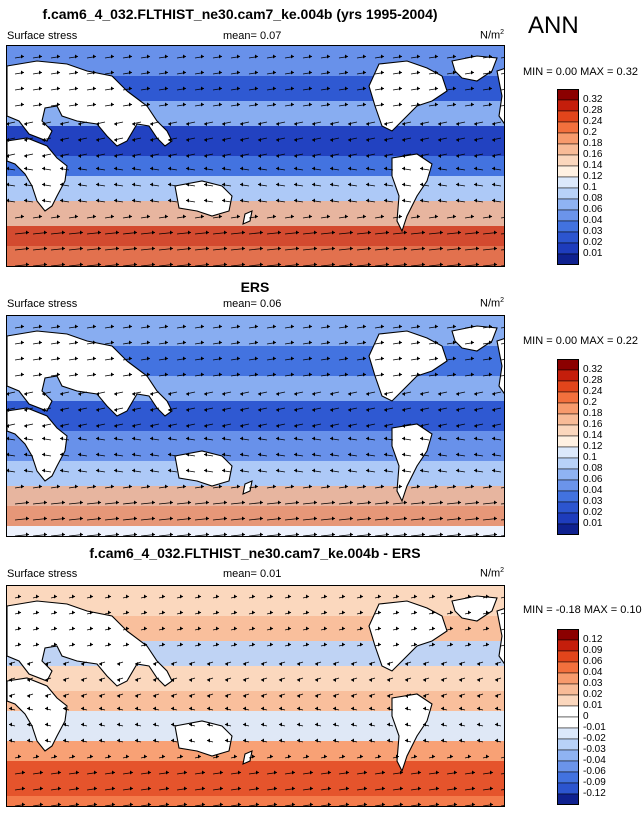 The height and width of the screenshot is (817, 643). I want to click on colorbar-tick-label: 0.01, so click(593, 253).